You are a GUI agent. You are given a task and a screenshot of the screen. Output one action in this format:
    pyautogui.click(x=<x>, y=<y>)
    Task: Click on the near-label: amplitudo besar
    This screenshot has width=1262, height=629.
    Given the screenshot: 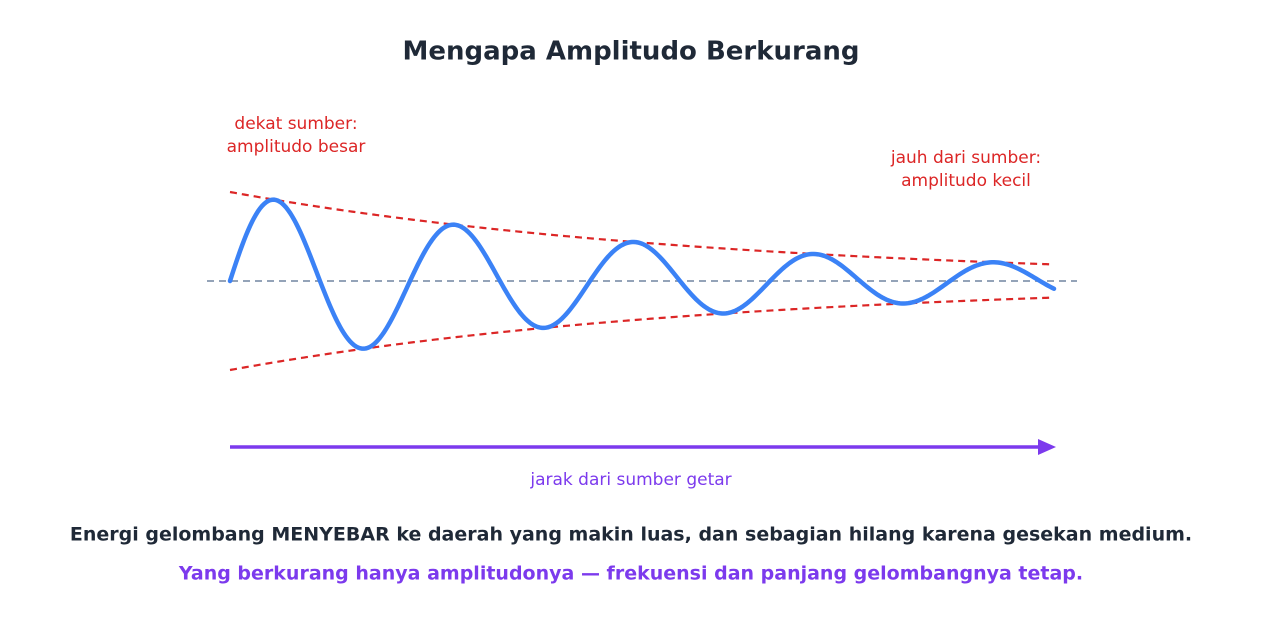 What is the action you would take?
    pyautogui.click(x=296, y=147)
    